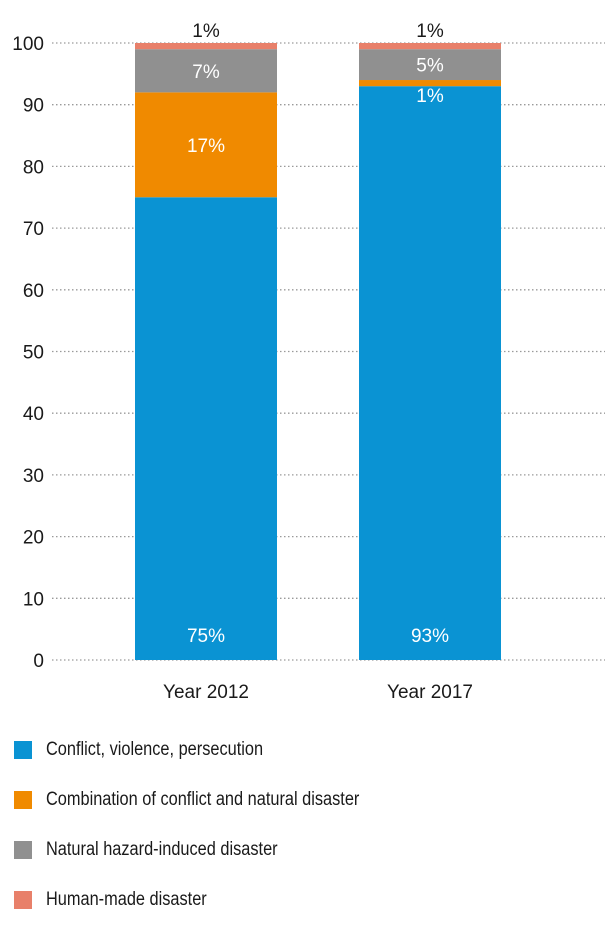 Image resolution: width=605 pixels, height=940 pixels. I want to click on data-label-0-combination-of-conflict-and-natural-disaster: 17%, so click(206, 146).